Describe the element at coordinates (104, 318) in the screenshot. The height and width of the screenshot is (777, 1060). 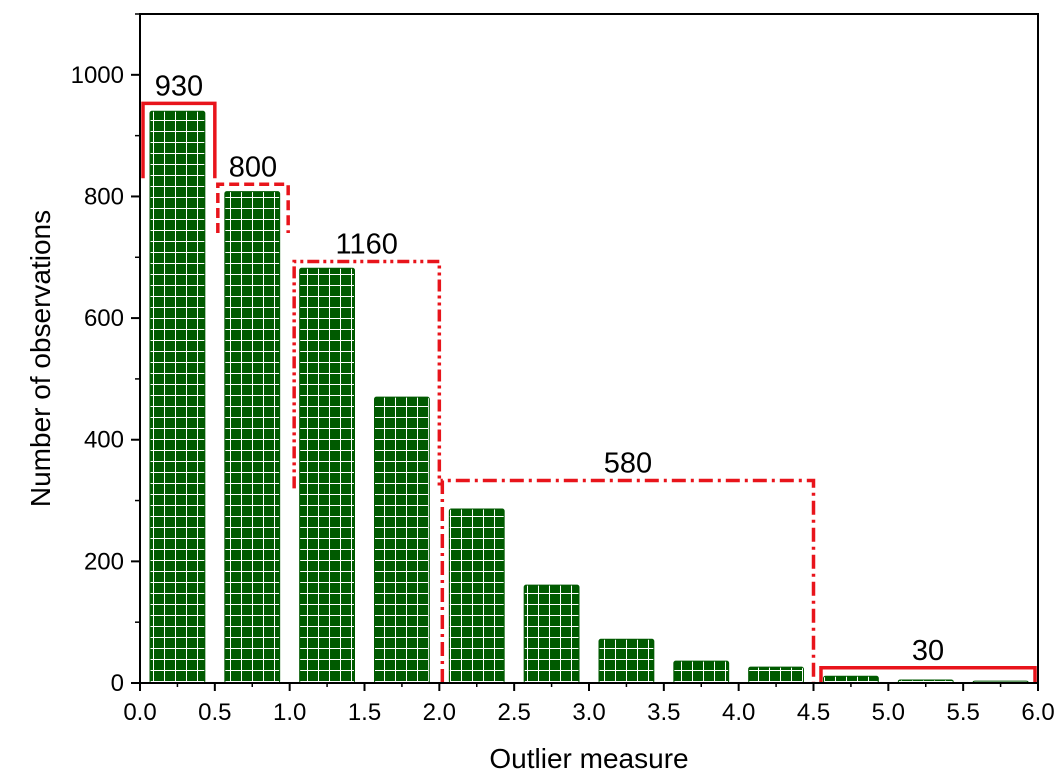
I see `y-tick-label: 600` at that location.